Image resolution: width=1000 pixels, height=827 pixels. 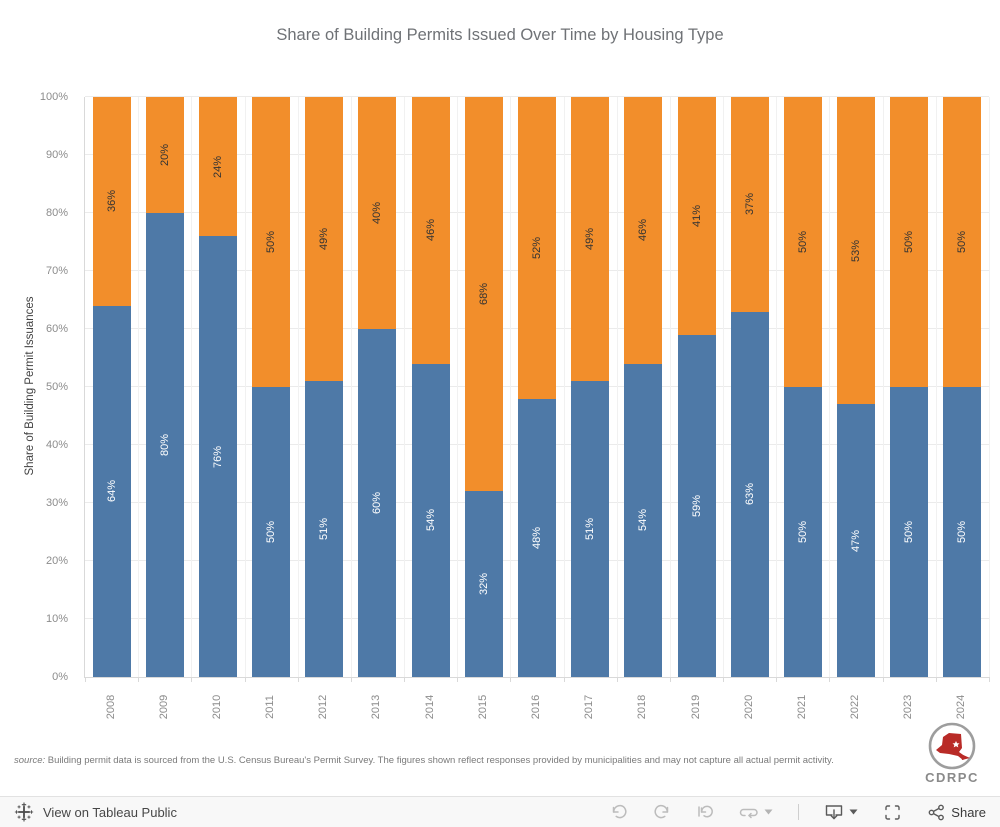 What do you see at coordinates (749, 204) in the screenshot?
I see `bar-segment-orange-series: 37%` at bounding box center [749, 204].